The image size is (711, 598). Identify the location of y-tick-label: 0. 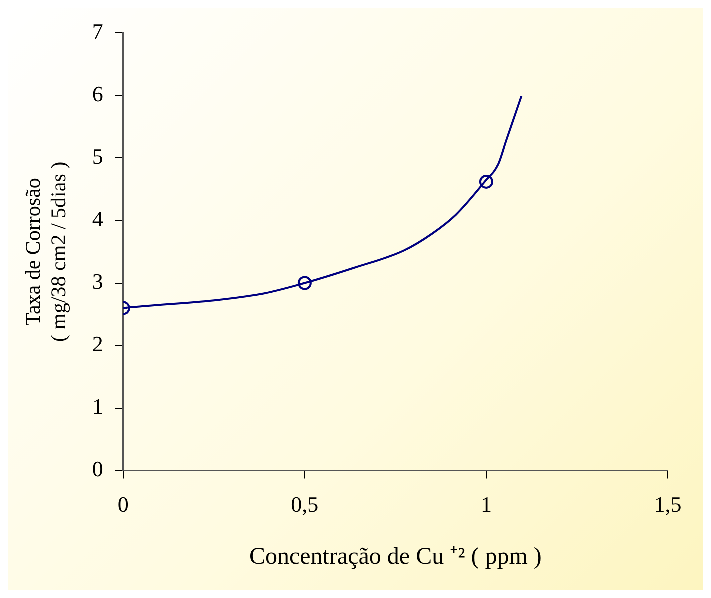
(98, 469).